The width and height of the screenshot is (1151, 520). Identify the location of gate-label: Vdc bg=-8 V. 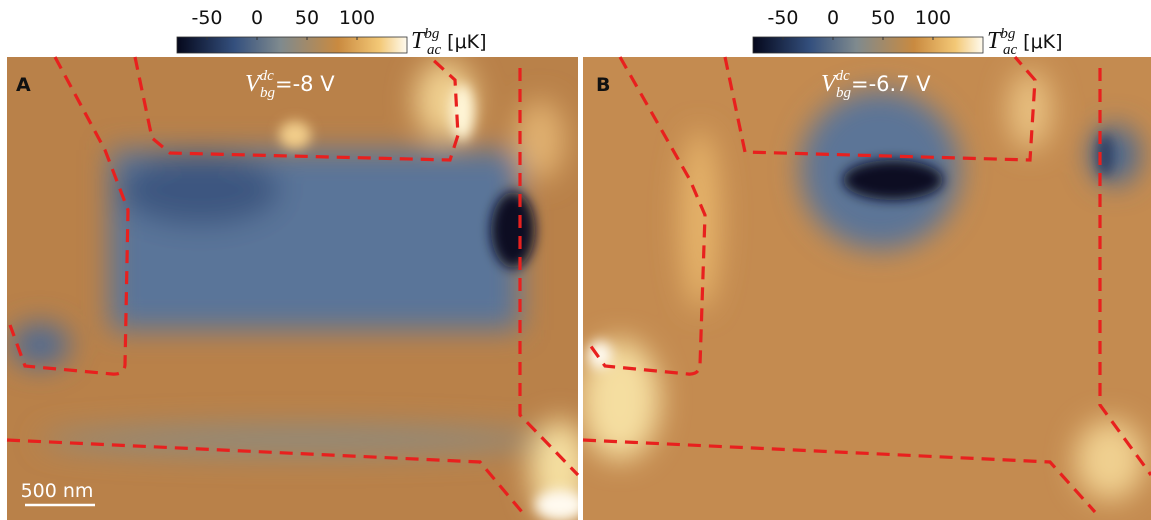
(290, 84).